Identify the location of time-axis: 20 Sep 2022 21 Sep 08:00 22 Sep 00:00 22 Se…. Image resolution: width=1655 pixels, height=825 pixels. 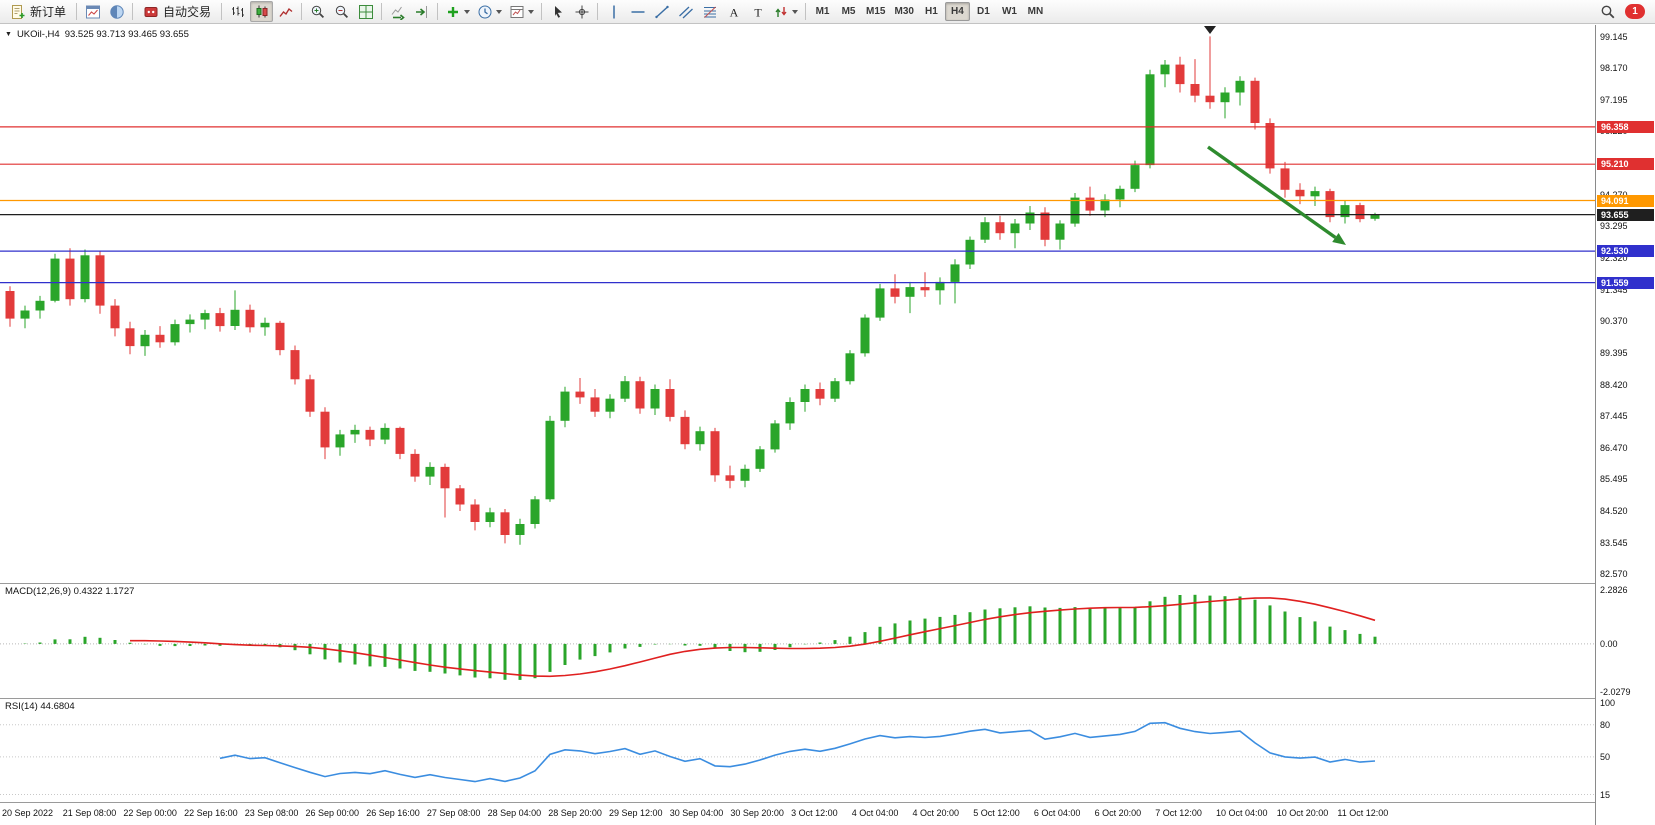
(797, 814).